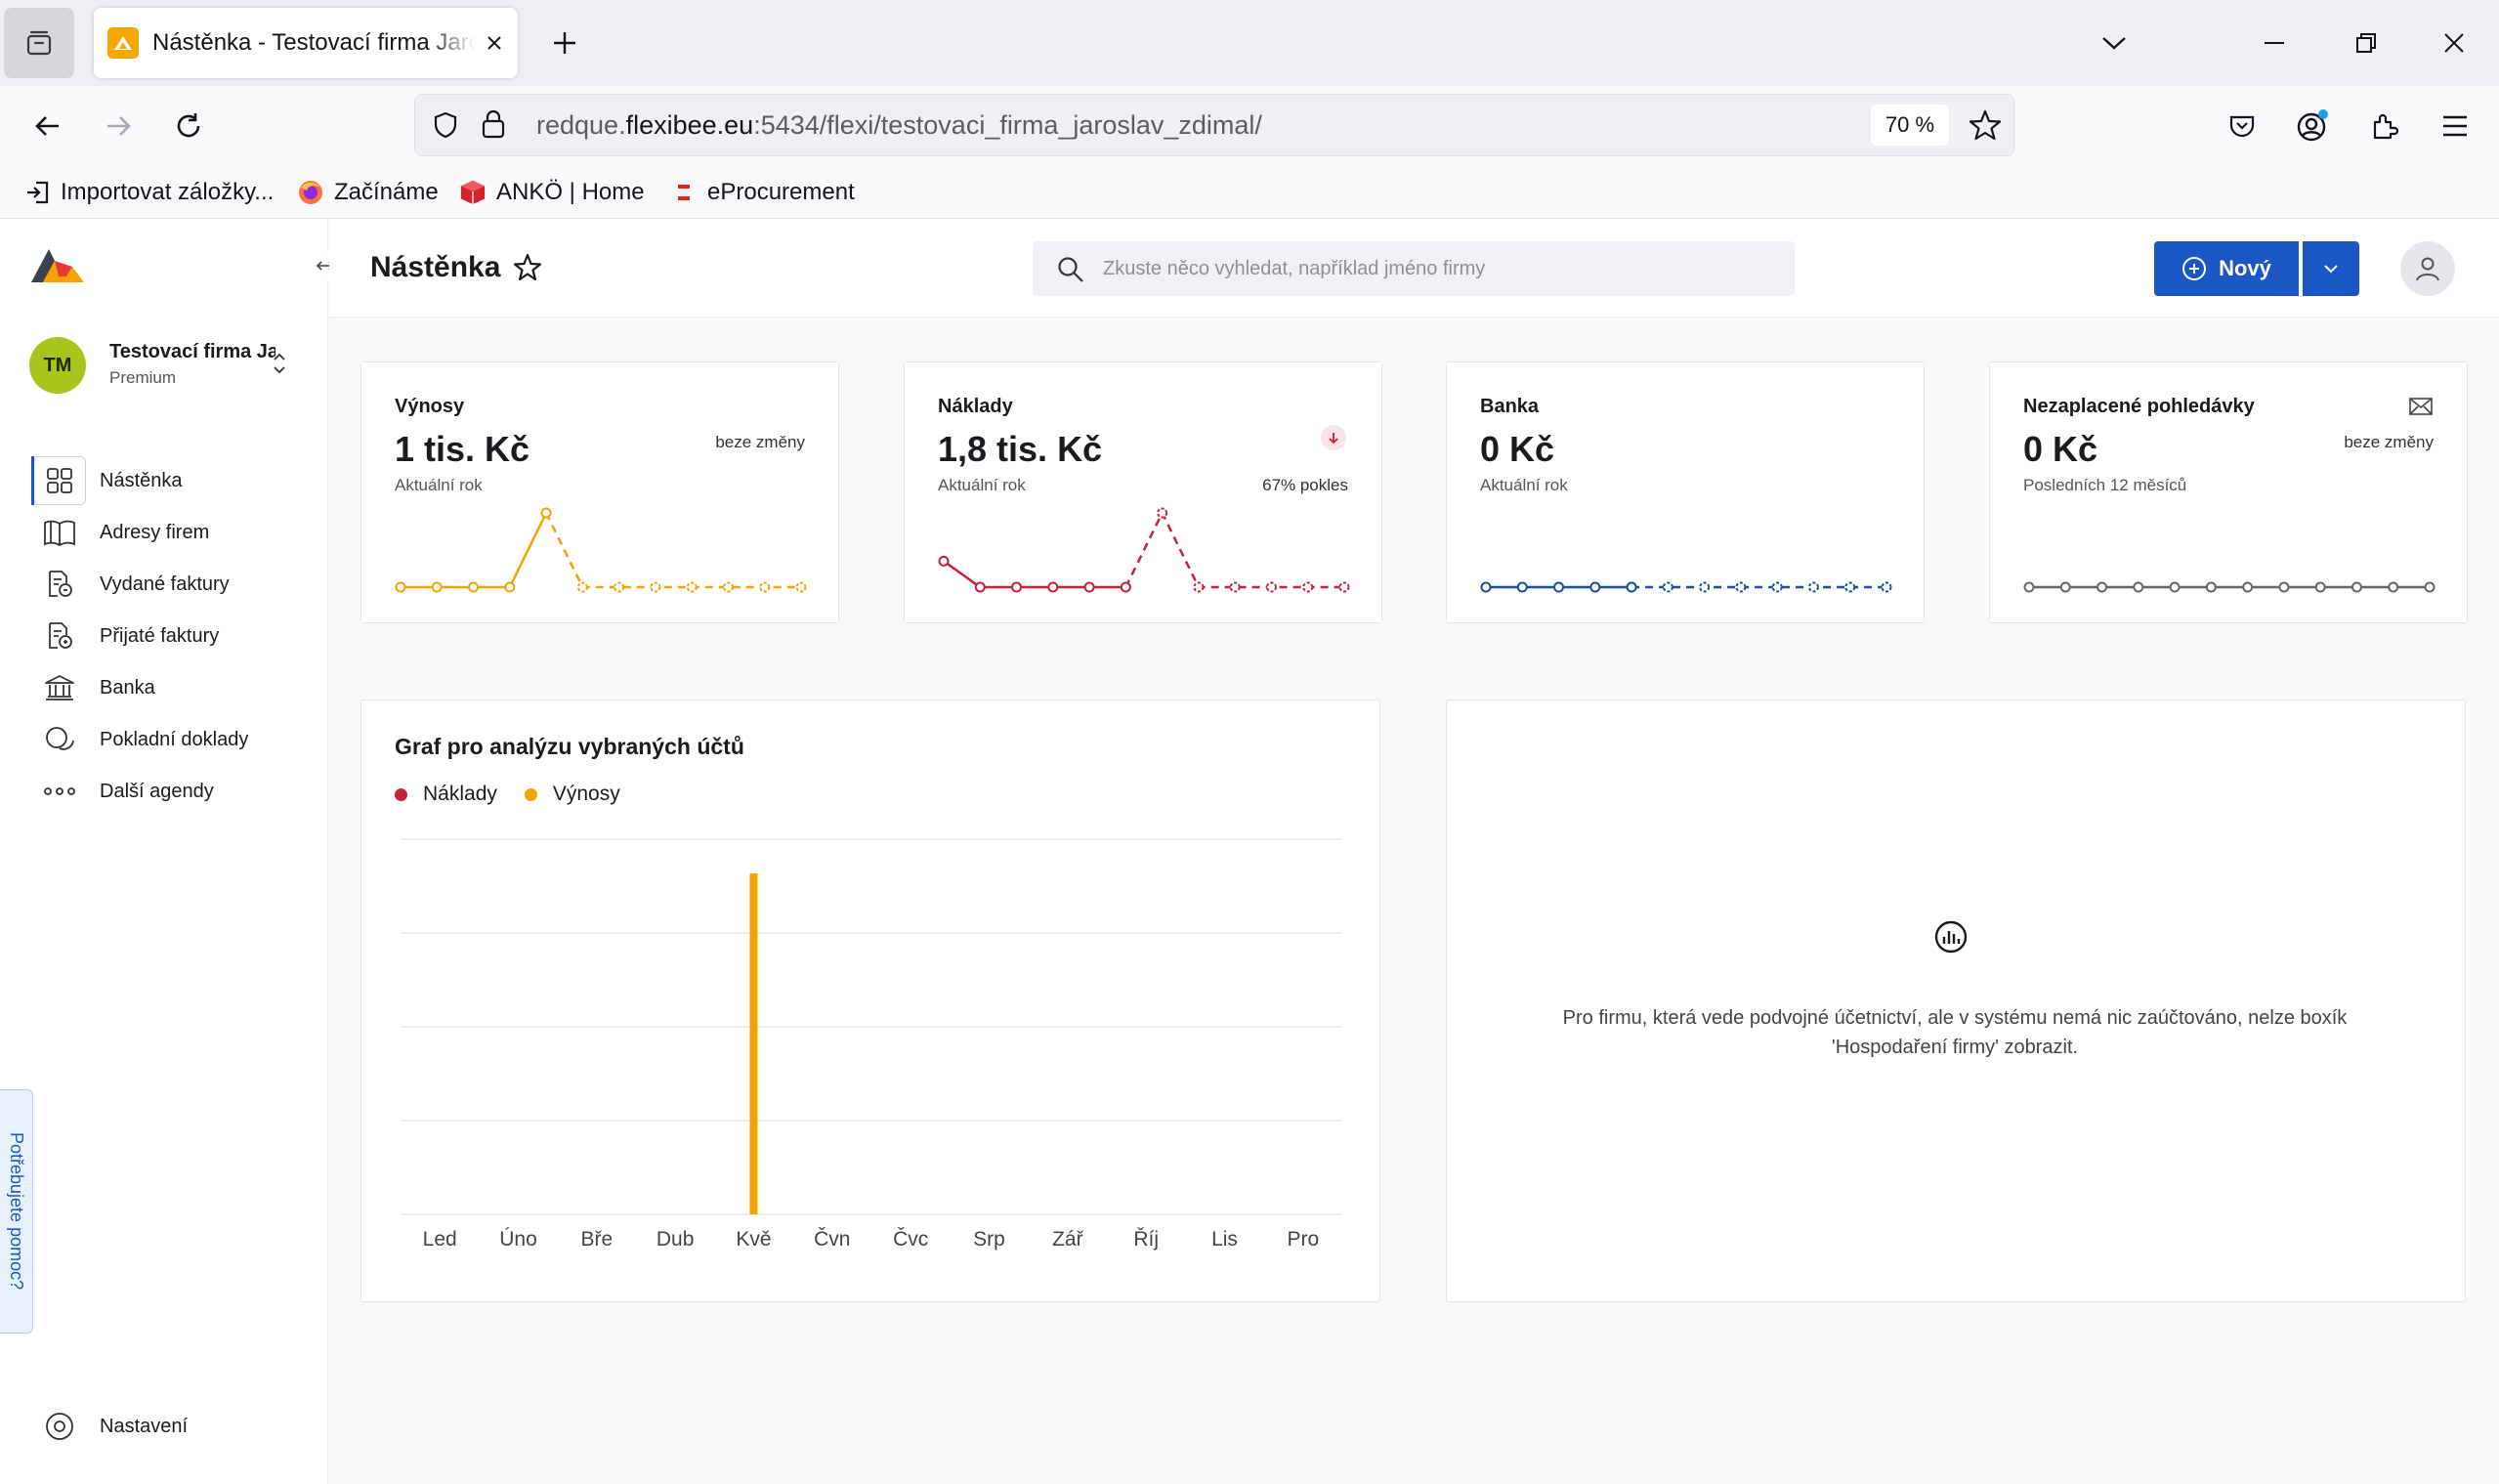 The height and width of the screenshot is (1484, 2499). I want to click on new-dropdown-button, so click(2331, 268).